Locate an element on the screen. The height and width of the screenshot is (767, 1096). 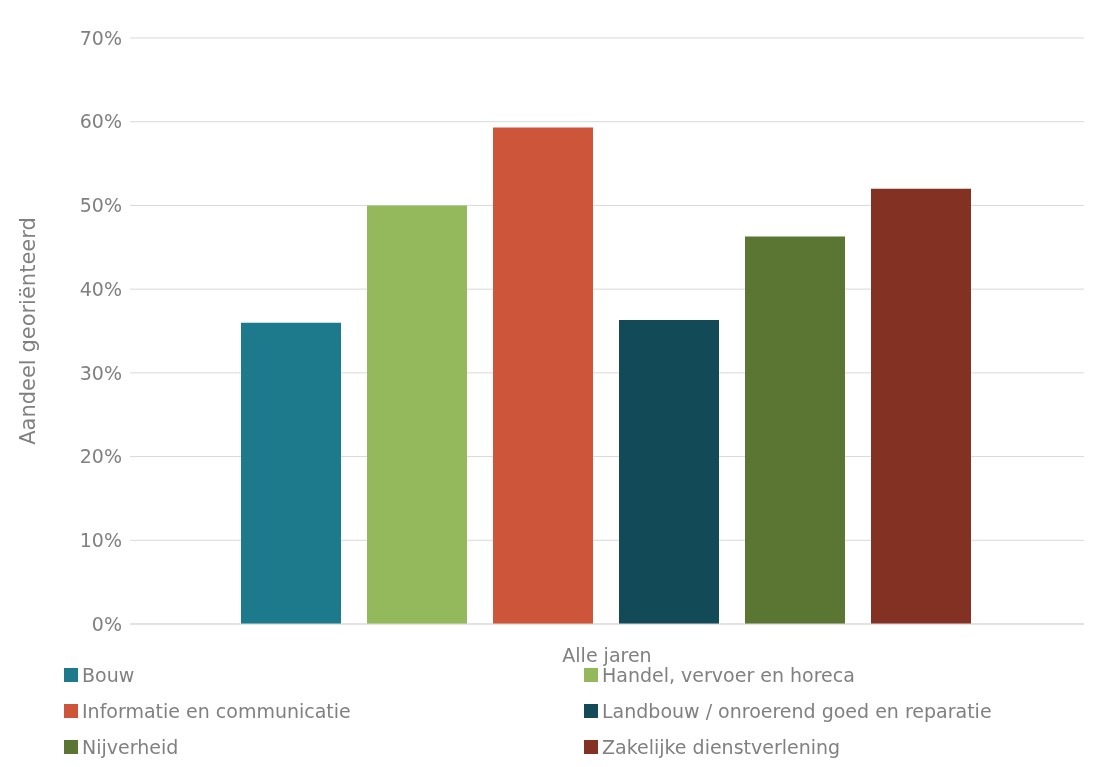
legend-label: Landbouw / onroerend goed en reparatie is located at coordinates (797, 711).